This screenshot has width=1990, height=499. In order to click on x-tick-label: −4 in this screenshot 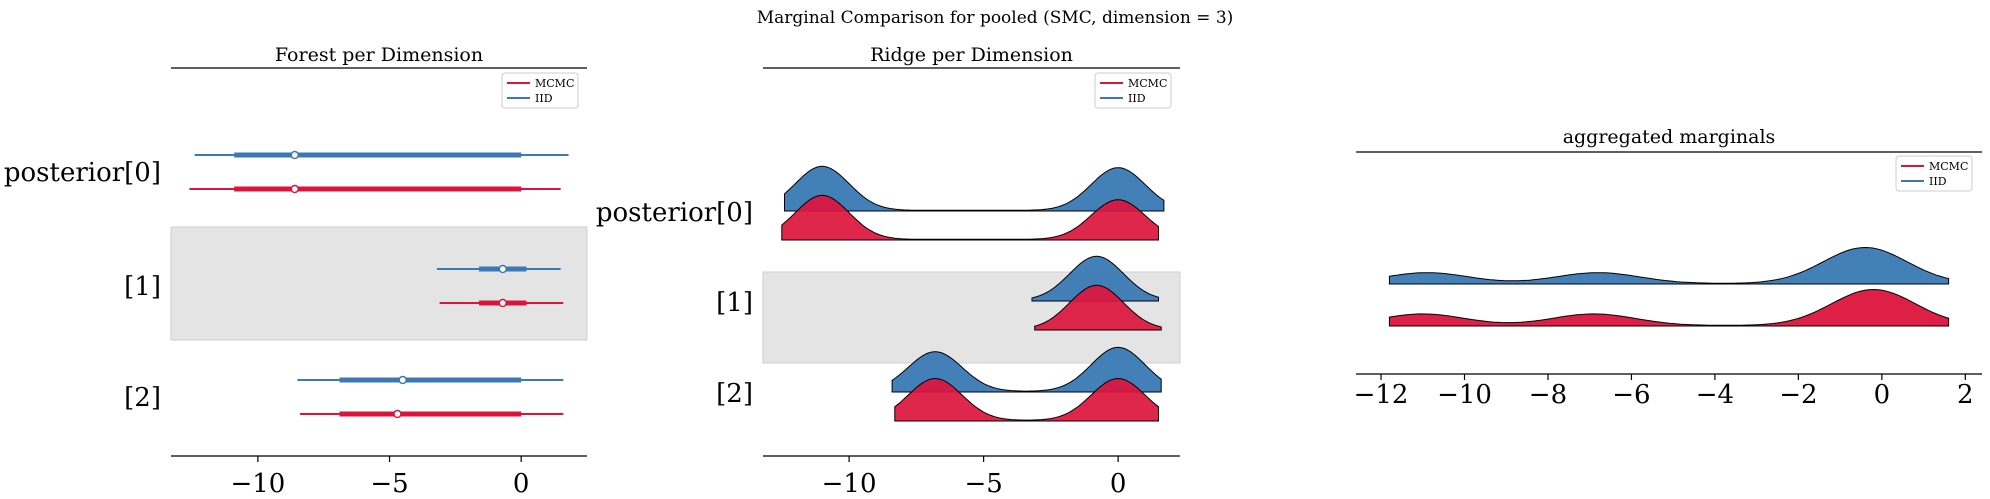, I will do `click(1715, 395)`.